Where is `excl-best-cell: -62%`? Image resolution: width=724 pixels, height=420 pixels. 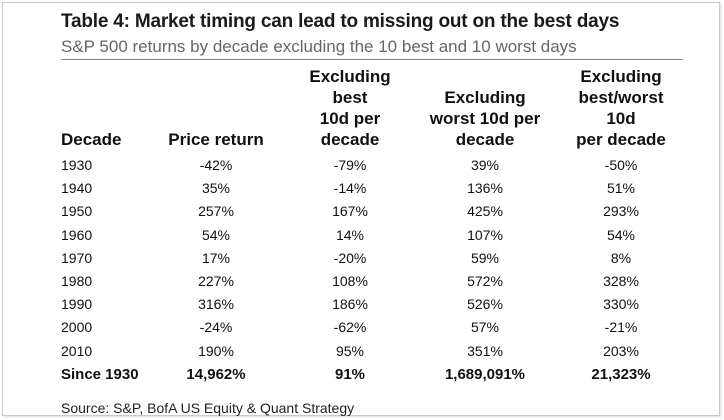 excl-best-cell: -62% is located at coordinates (350, 327).